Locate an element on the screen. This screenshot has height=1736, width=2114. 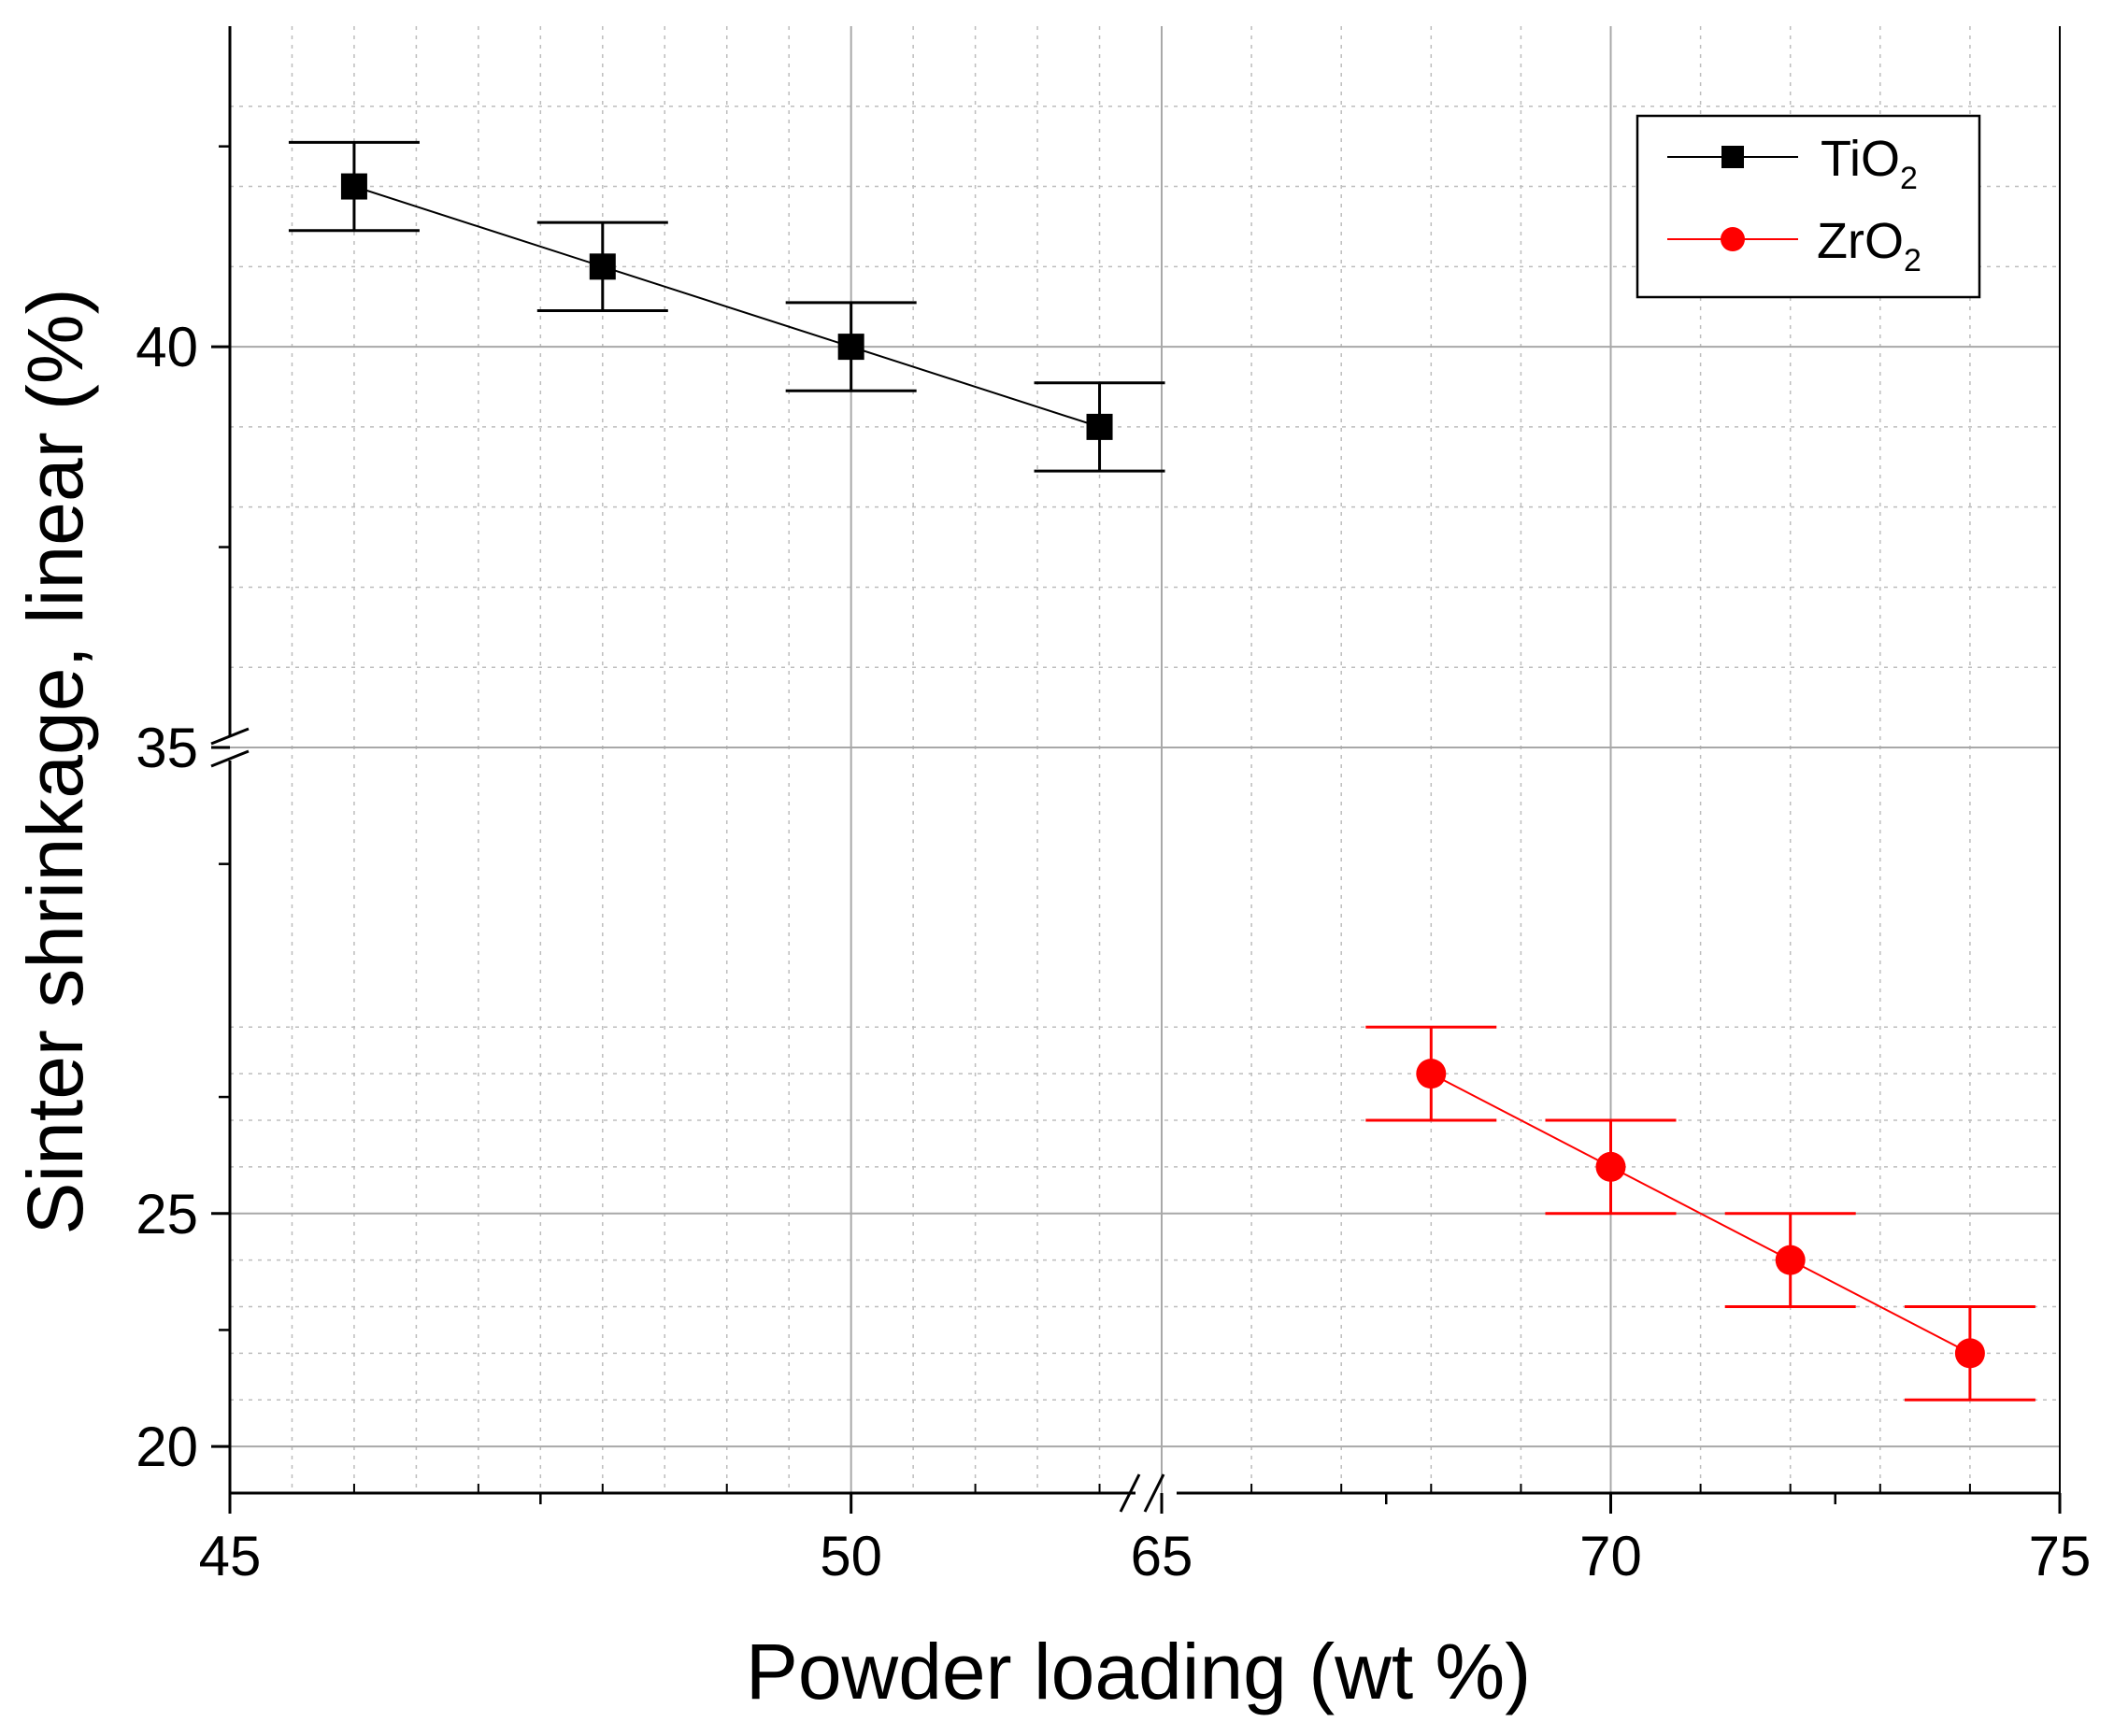
series-line-tio2 is located at coordinates (727, 306).